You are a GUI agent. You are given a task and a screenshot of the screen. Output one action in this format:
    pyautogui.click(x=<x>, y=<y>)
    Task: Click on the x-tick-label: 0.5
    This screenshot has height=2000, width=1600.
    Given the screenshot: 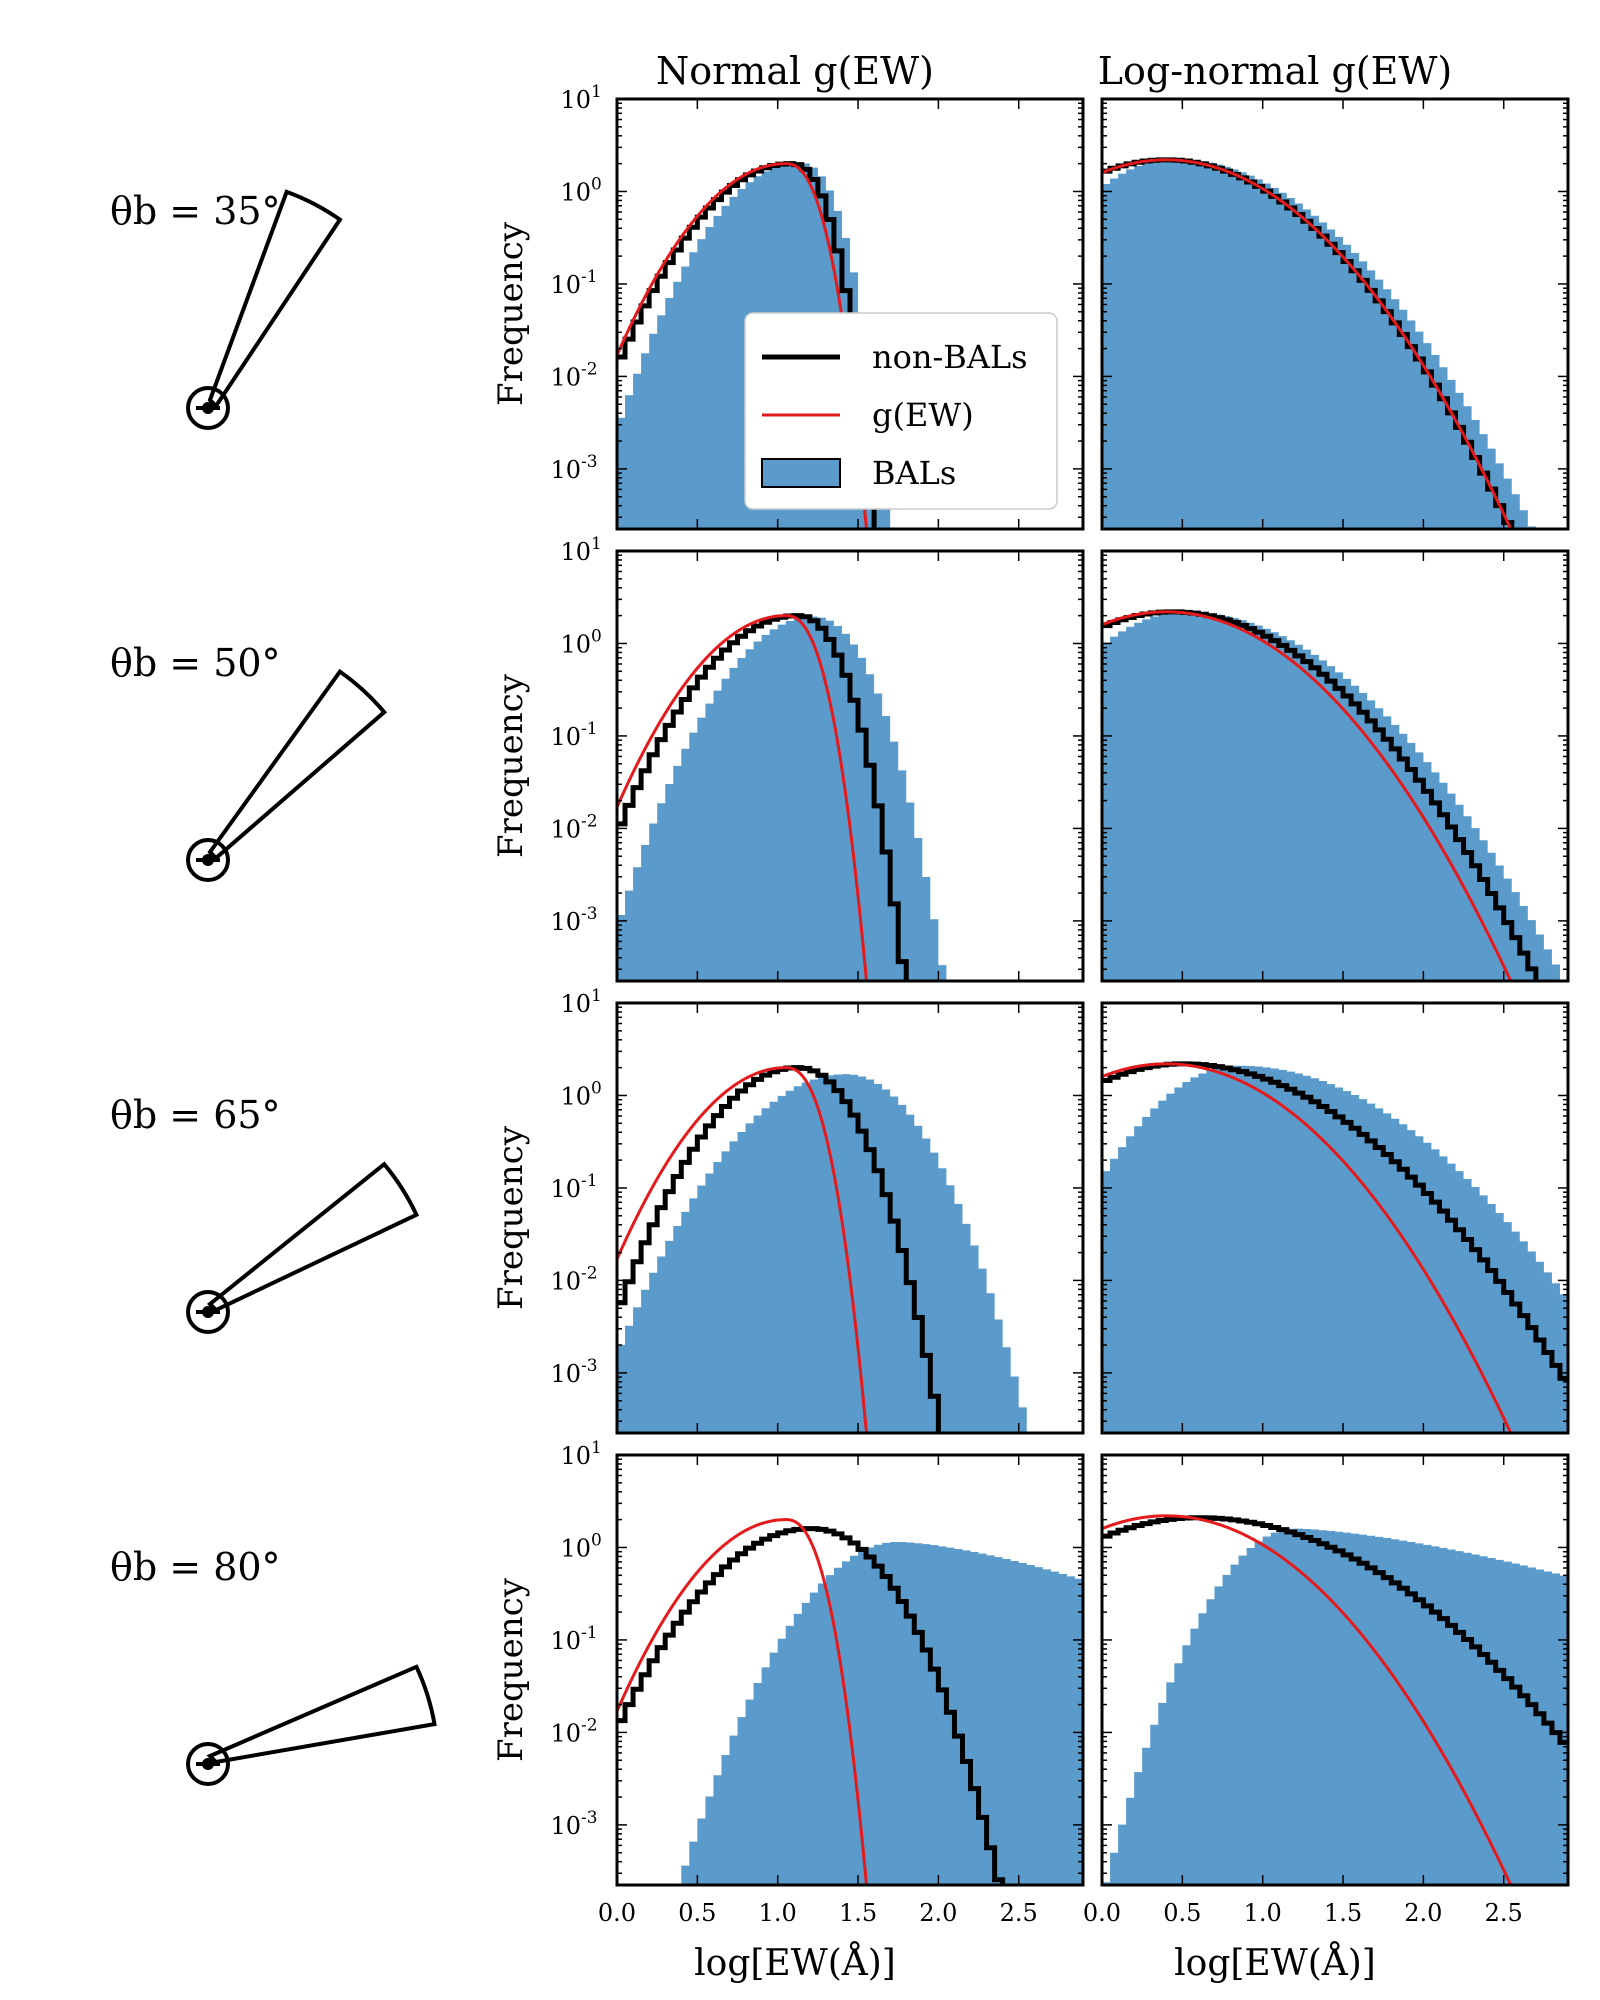 What is the action you would take?
    pyautogui.click(x=1182, y=1913)
    